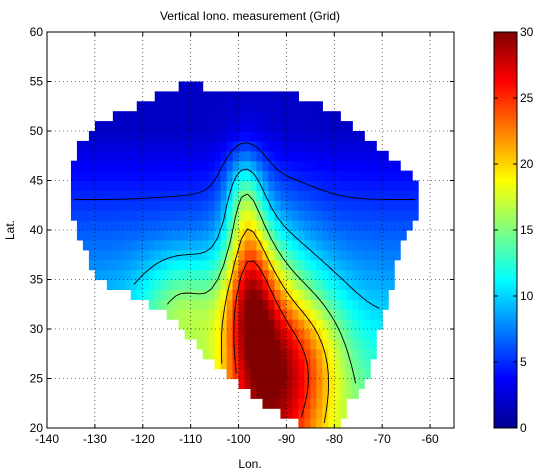 This screenshot has width=542, height=475. I want to click on colorbar-tick-label: 0, so click(523, 428).